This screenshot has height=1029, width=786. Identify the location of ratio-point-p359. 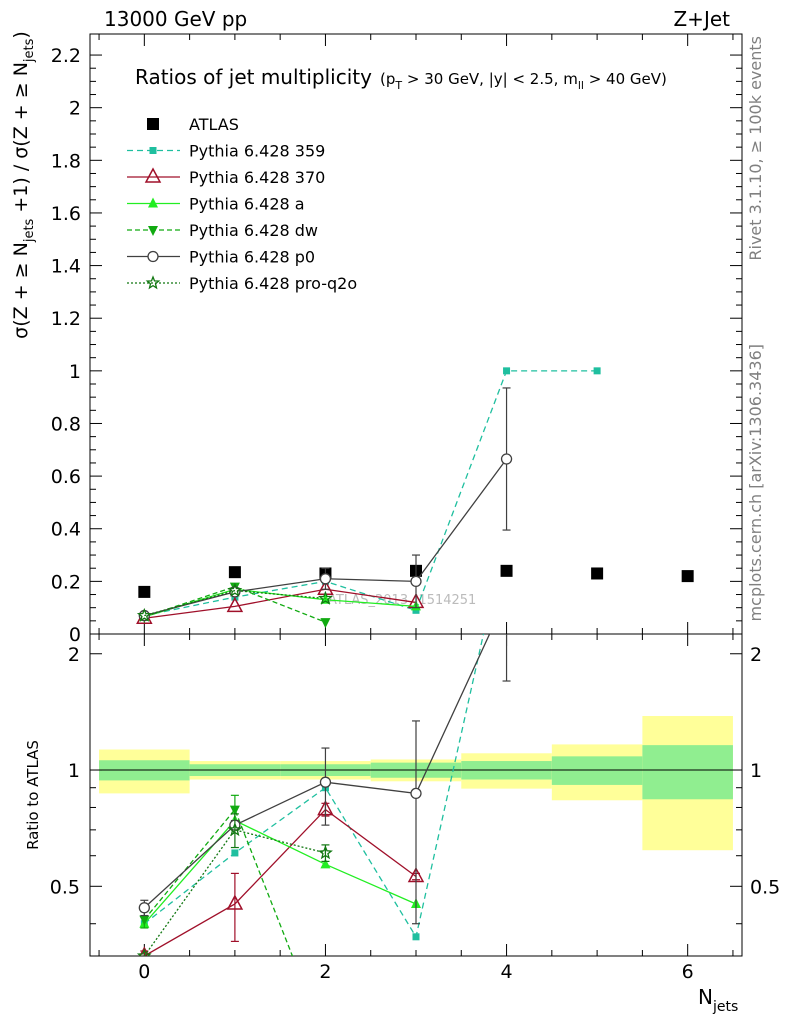
(416, 937).